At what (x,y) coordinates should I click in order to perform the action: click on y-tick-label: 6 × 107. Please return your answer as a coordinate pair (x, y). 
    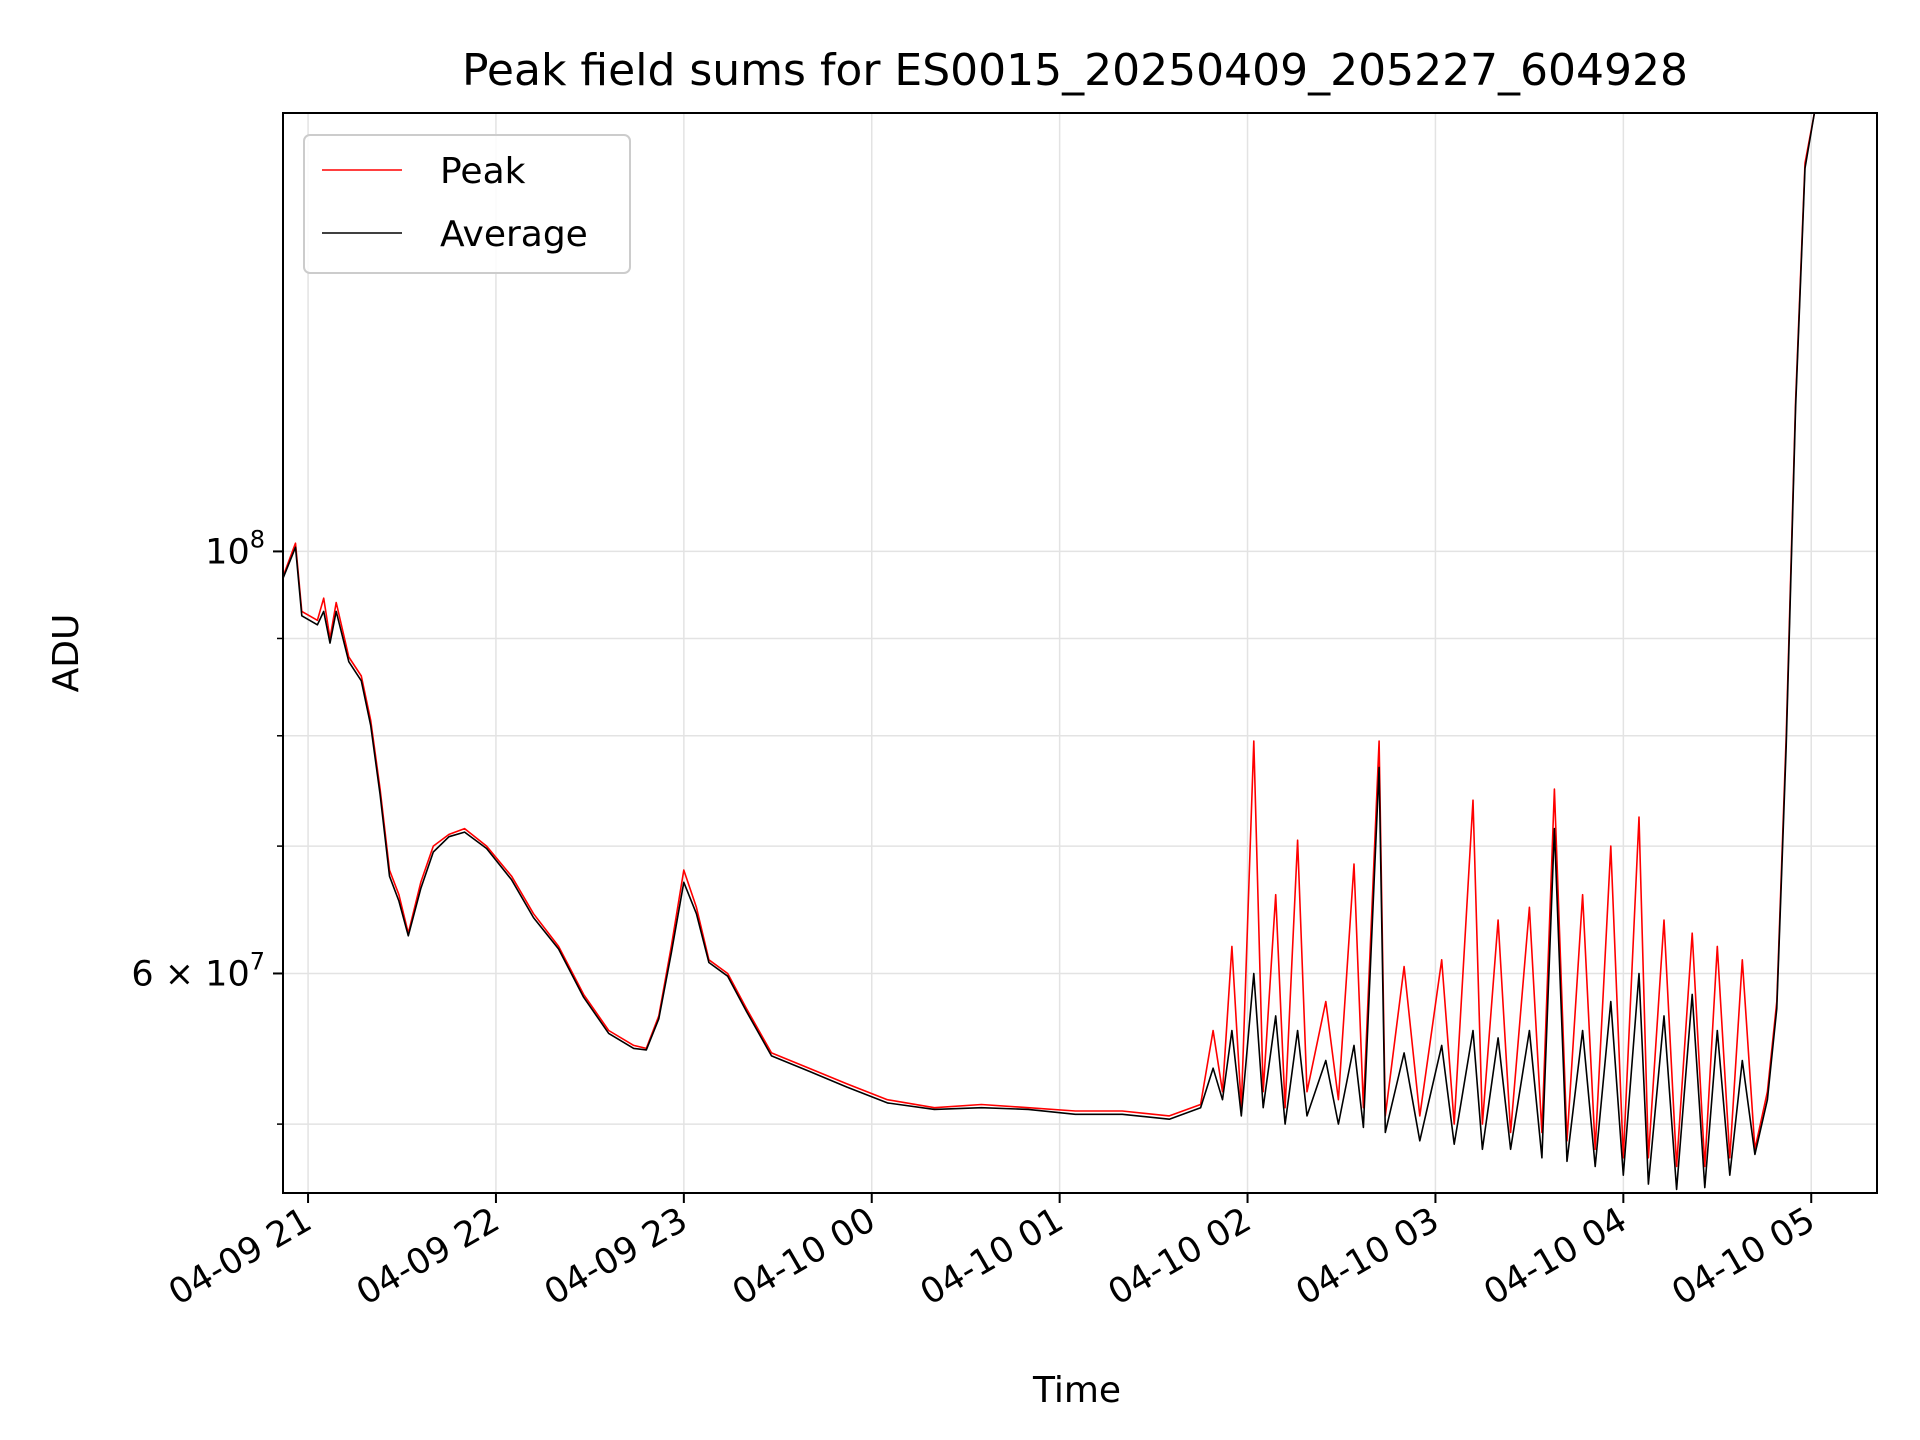
    Looking at the image, I should click on (198, 970).